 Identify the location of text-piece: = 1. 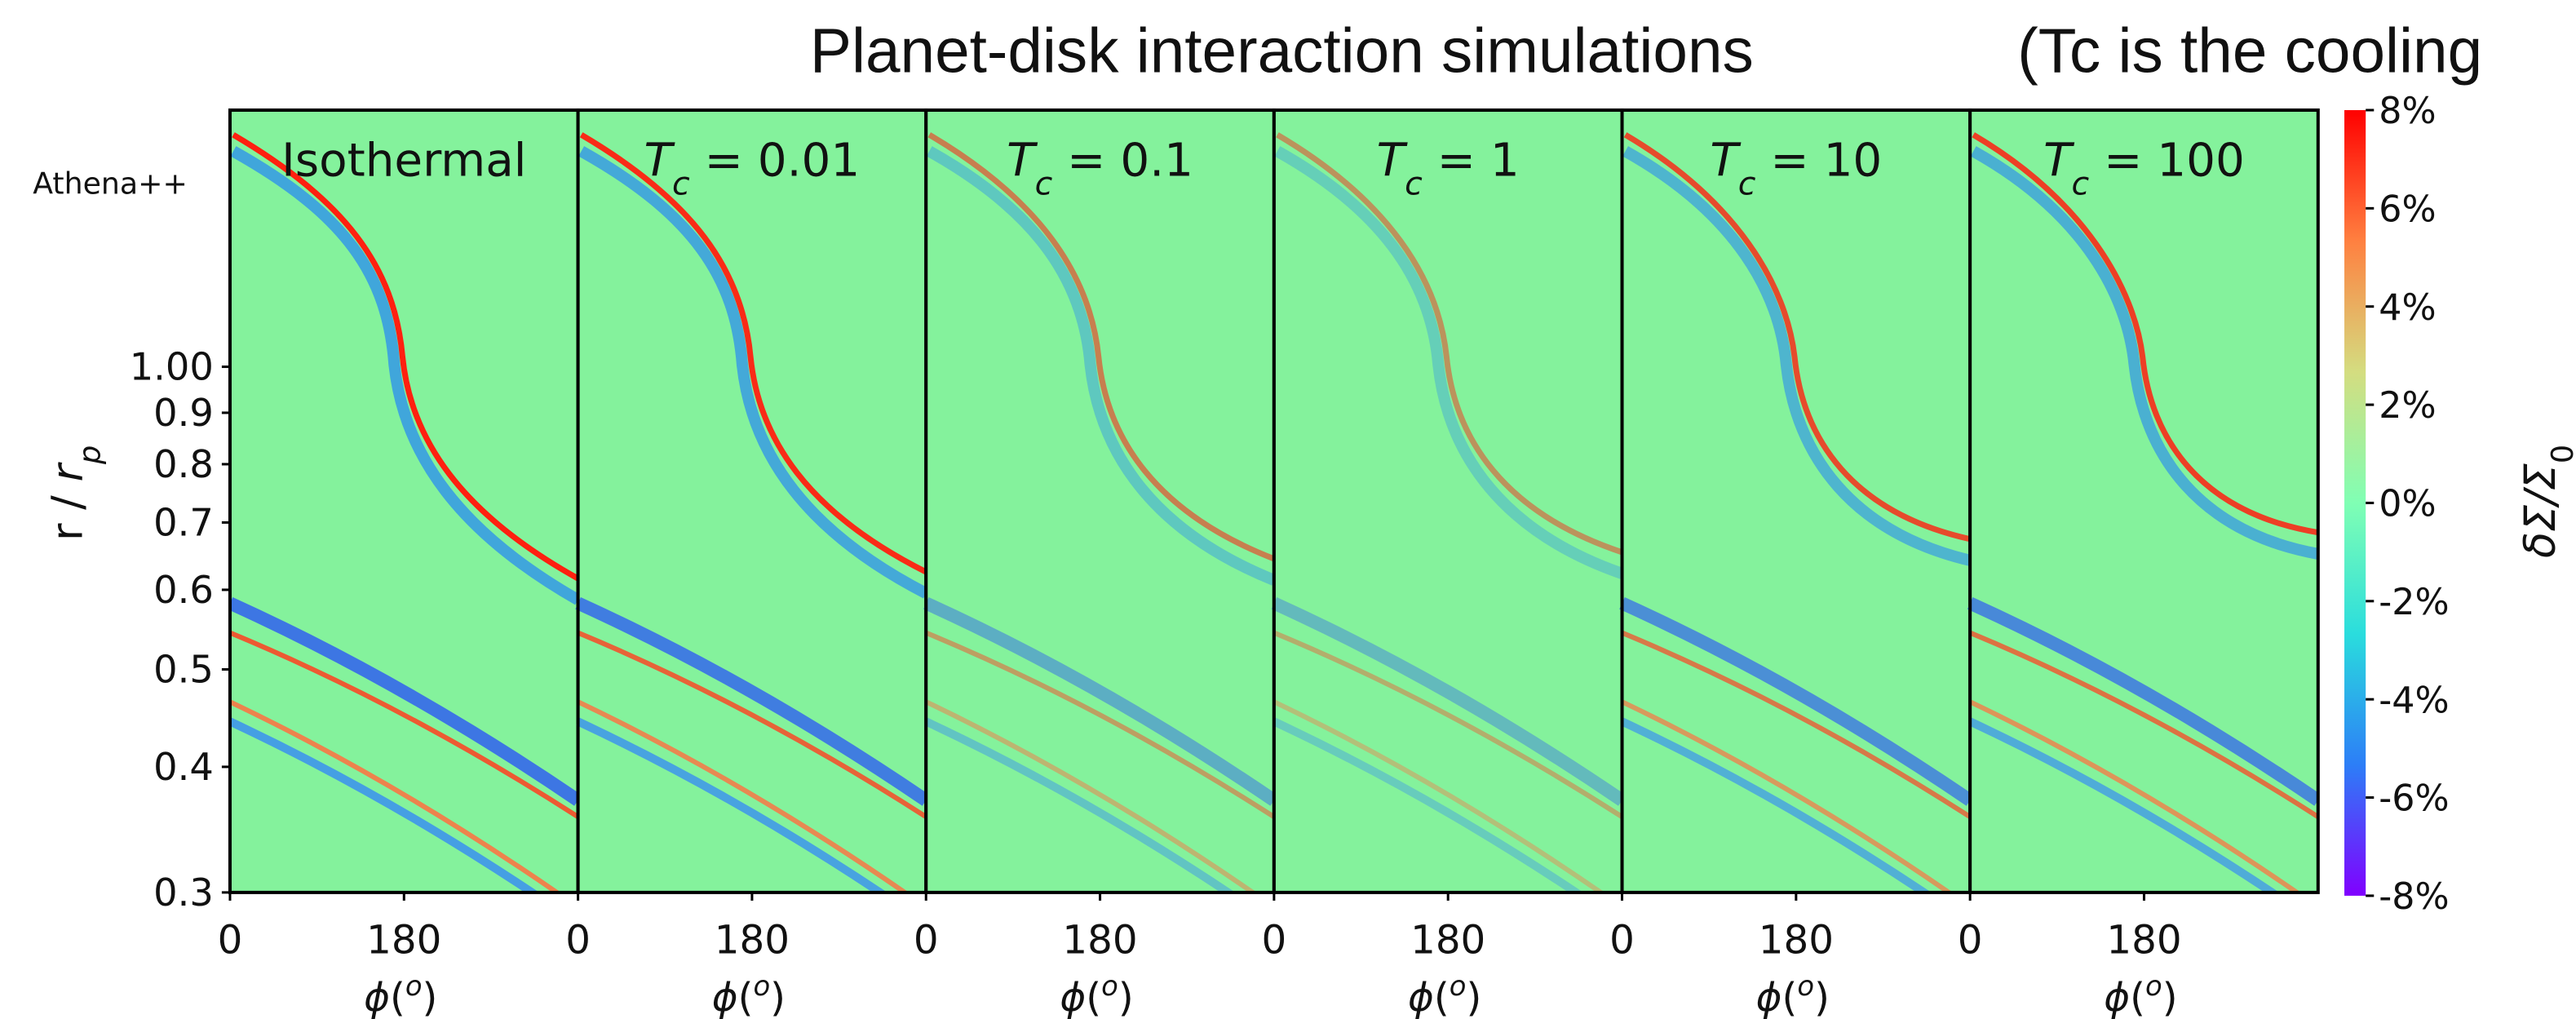
(1471, 161).